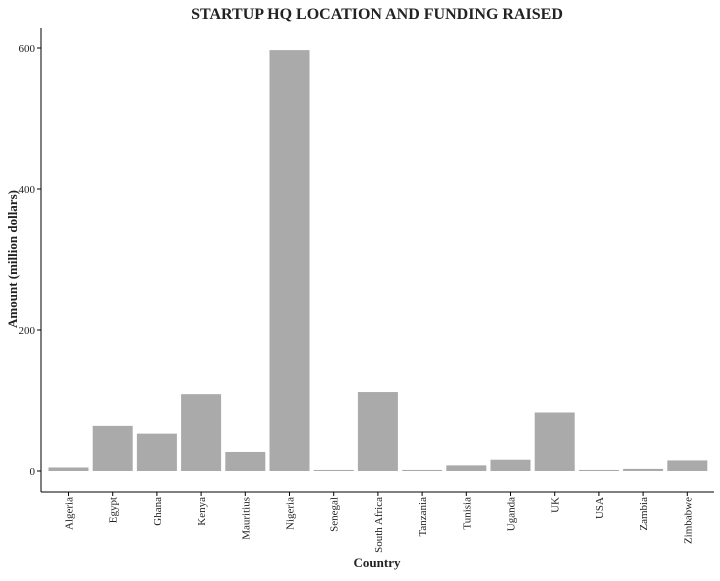  Describe the element at coordinates (423, 517) in the screenshot. I see `x-tick-label: Tanzania` at that location.